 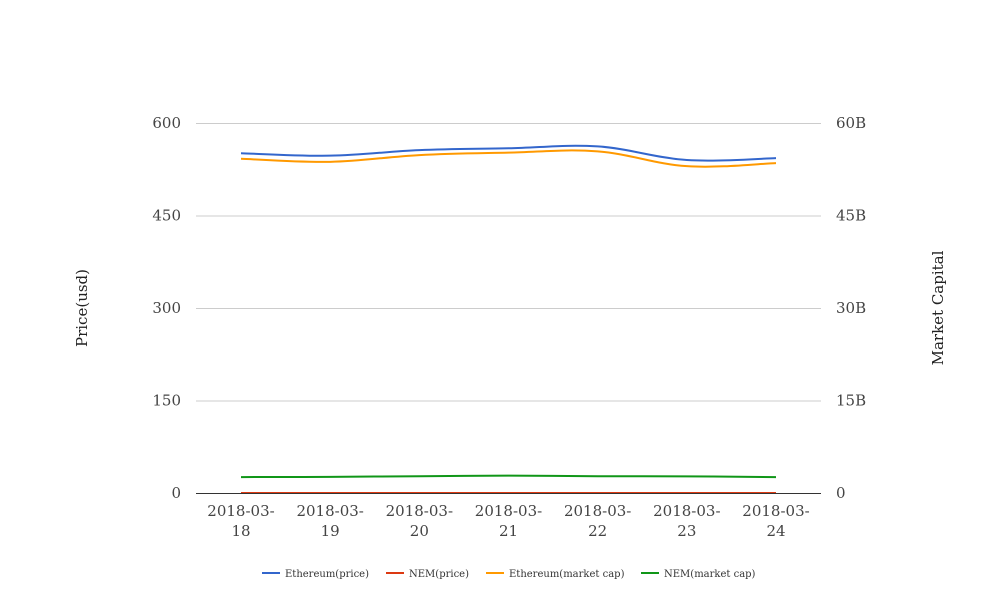 I want to click on x-tick-label: 2018-03-19, so click(x=329, y=521).